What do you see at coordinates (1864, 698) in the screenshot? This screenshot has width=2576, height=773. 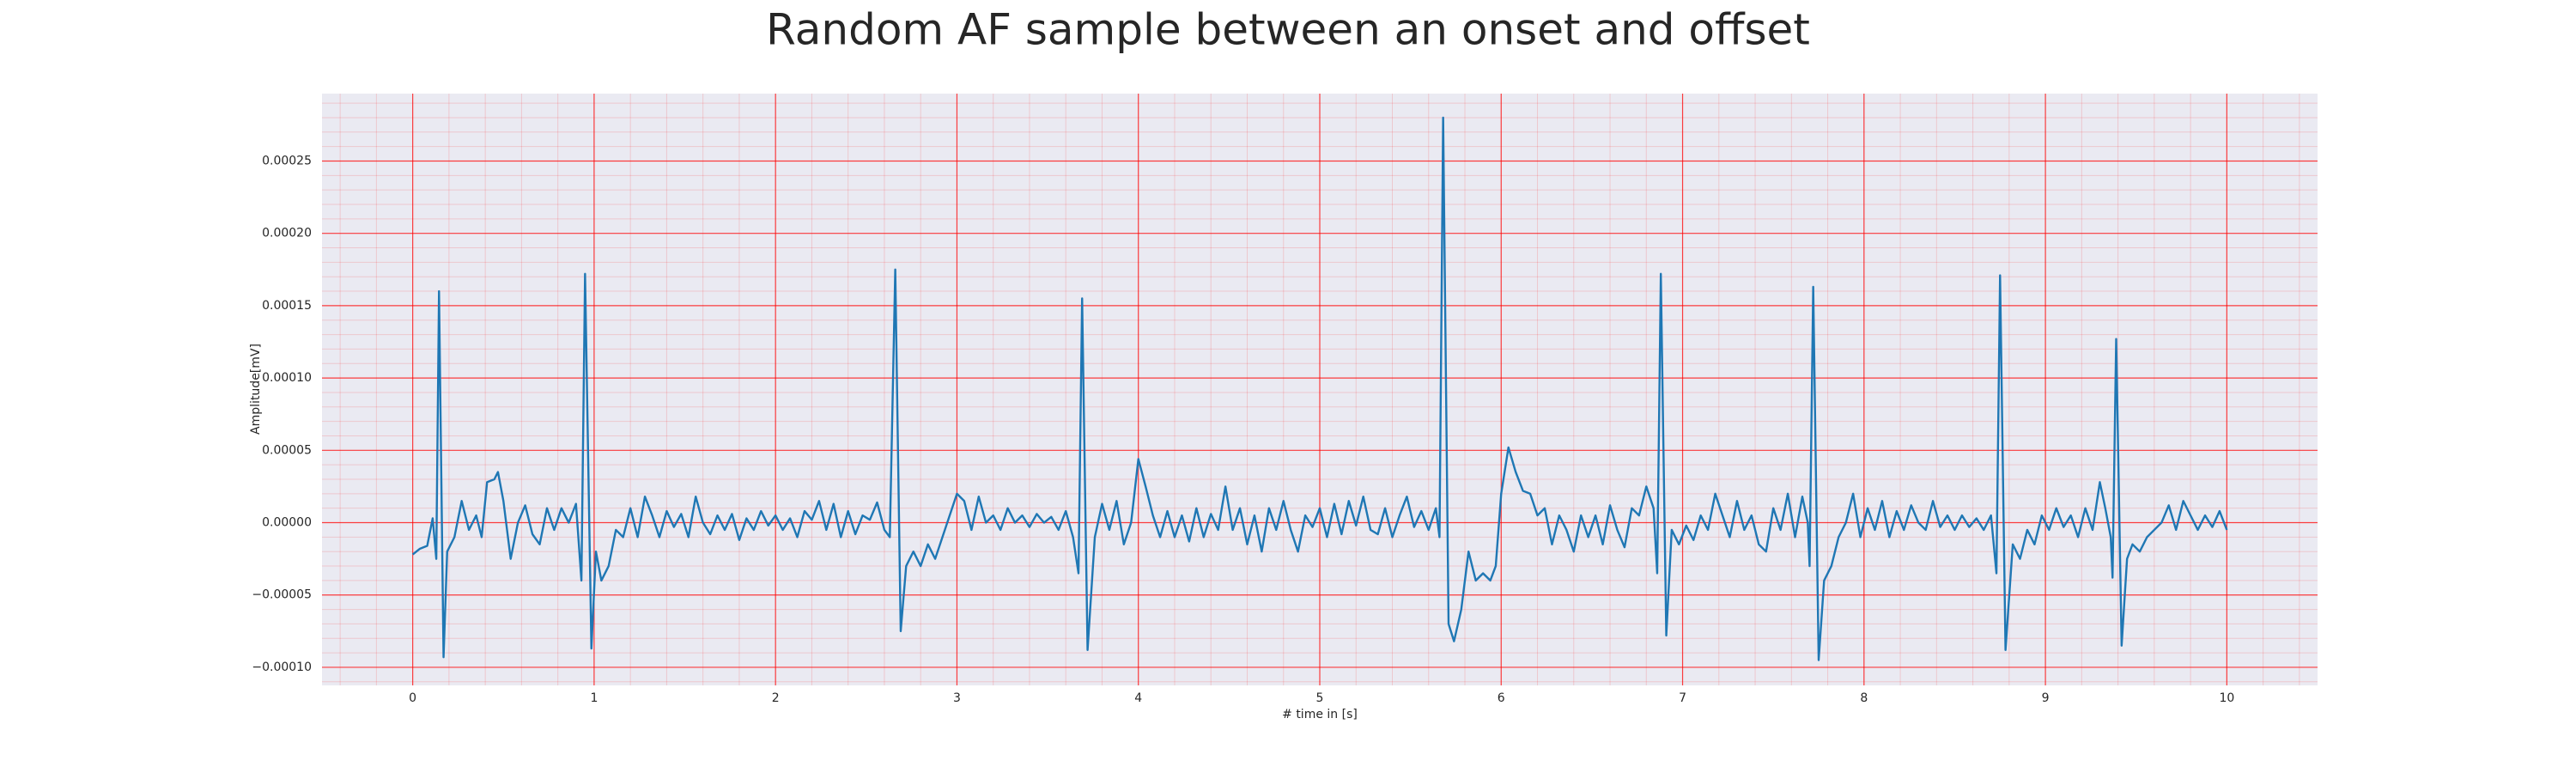 I see `x-tick-label: 8` at bounding box center [1864, 698].